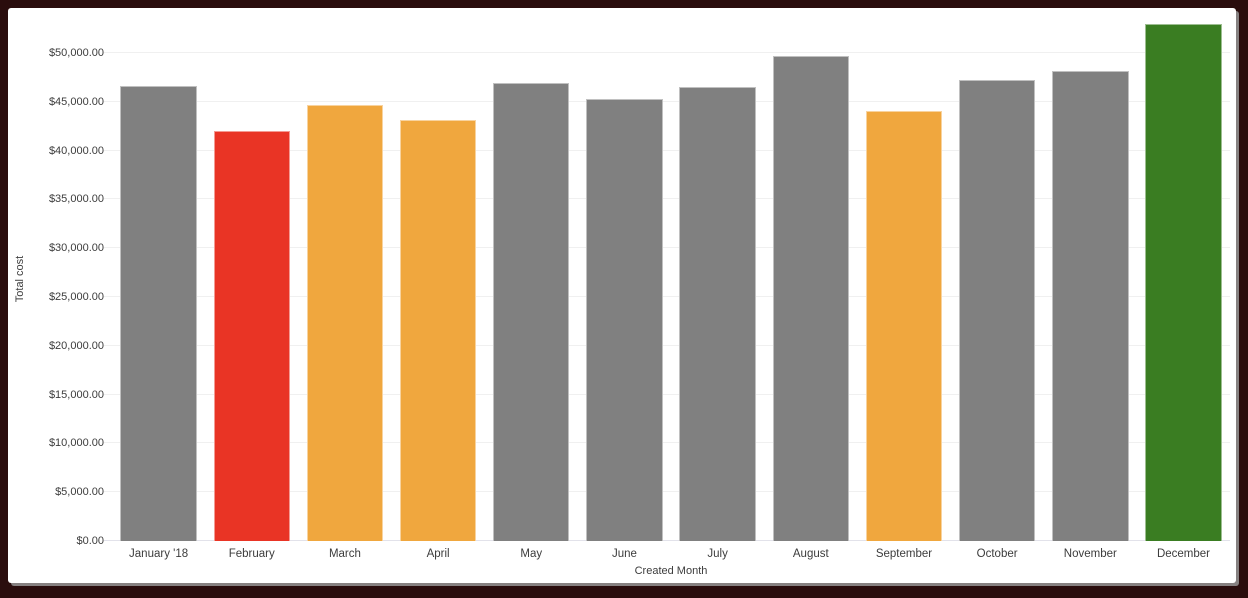 Image resolution: width=1248 pixels, height=598 pixels. Describe the element at coordinates (76, 53) in the screenshot. I see `y-tick-label: $50,000.00` at that location.